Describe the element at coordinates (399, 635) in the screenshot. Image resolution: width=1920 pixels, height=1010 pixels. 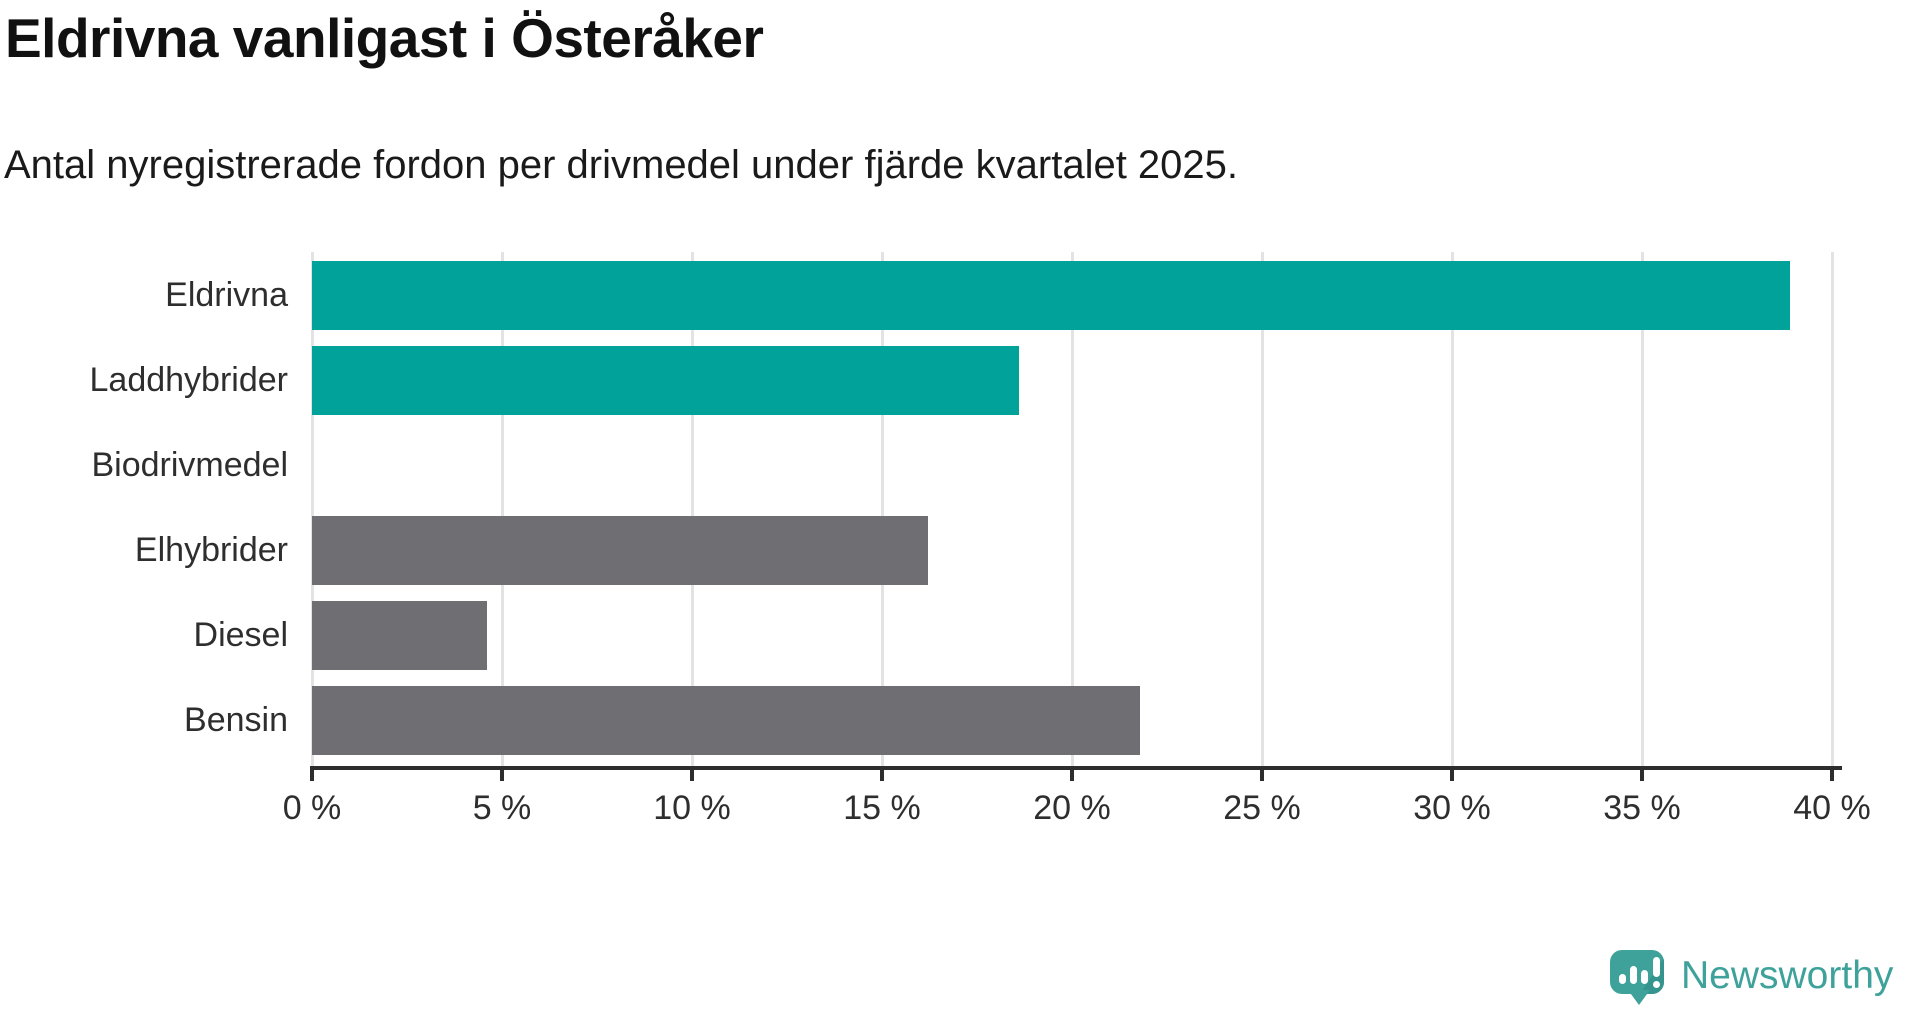
I see `bar-diesel` at that location.